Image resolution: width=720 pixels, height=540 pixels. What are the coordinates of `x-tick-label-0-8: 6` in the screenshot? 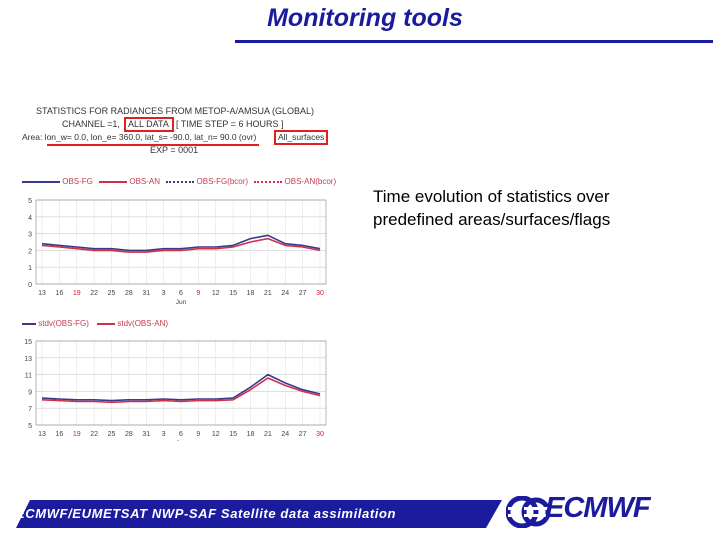 It's located at (181, 293).